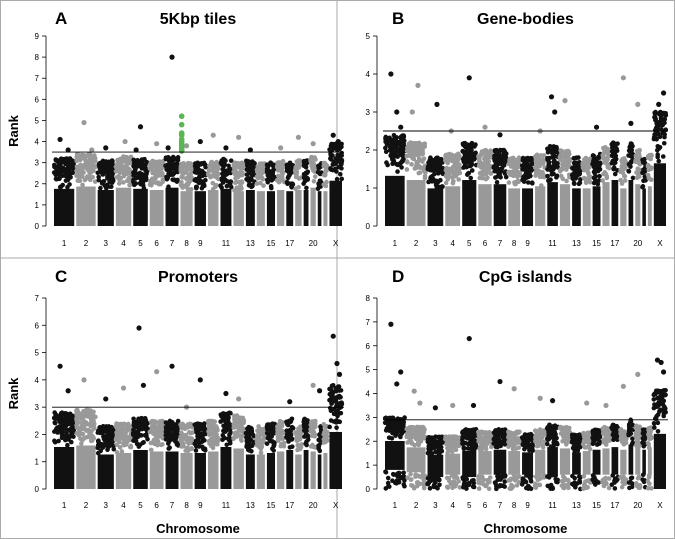  I want to click on panel-title: 5Kbp tiles, so click(198, 19).